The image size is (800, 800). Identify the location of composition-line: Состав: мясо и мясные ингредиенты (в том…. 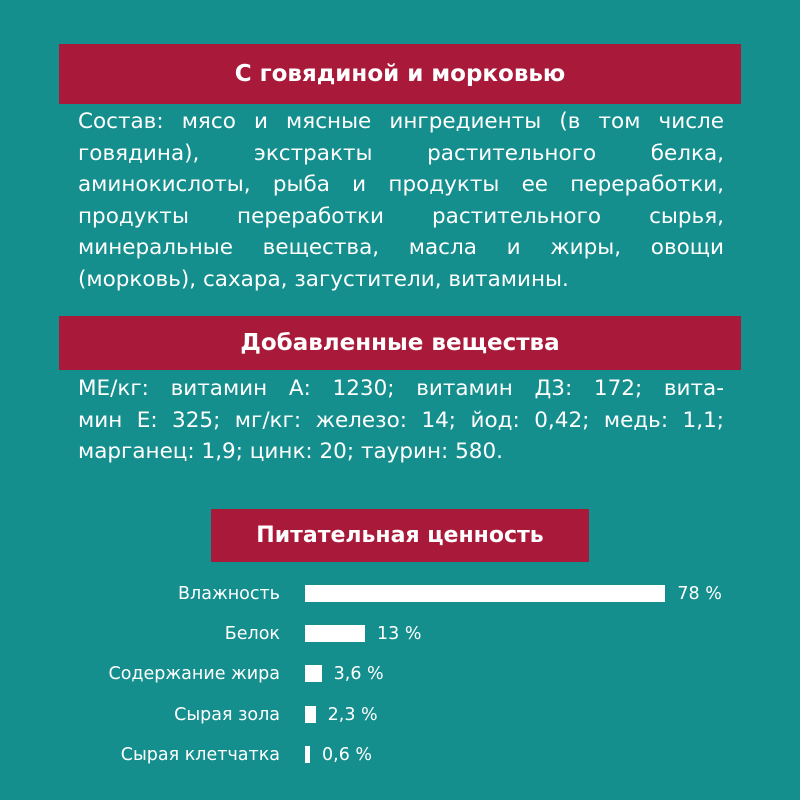
(401, 121).